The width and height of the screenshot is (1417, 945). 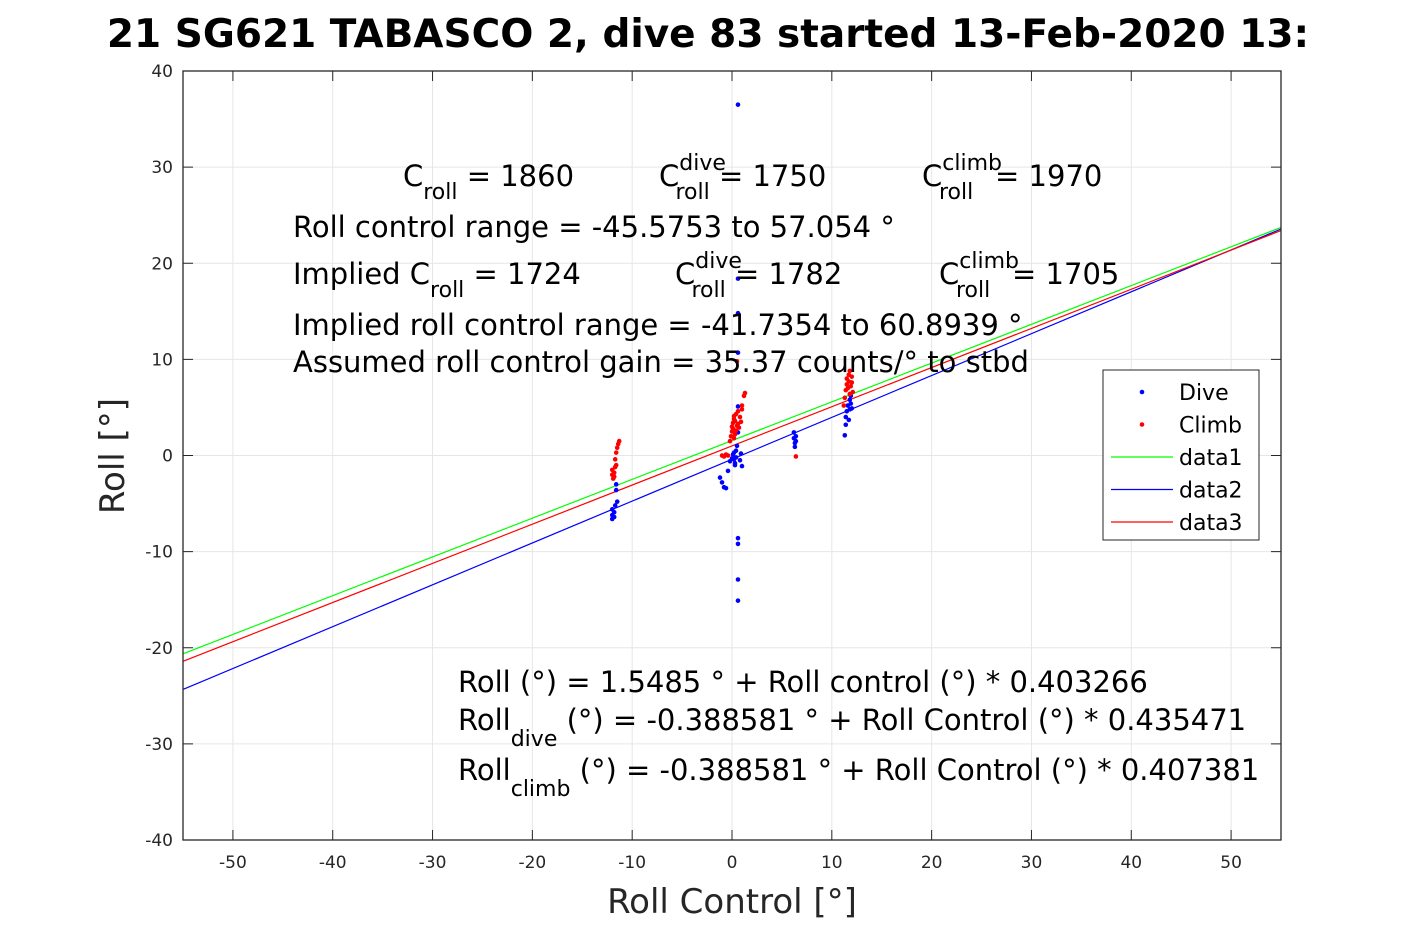 I want to click on y-tick-label: 10, so click(x=162, y=360).